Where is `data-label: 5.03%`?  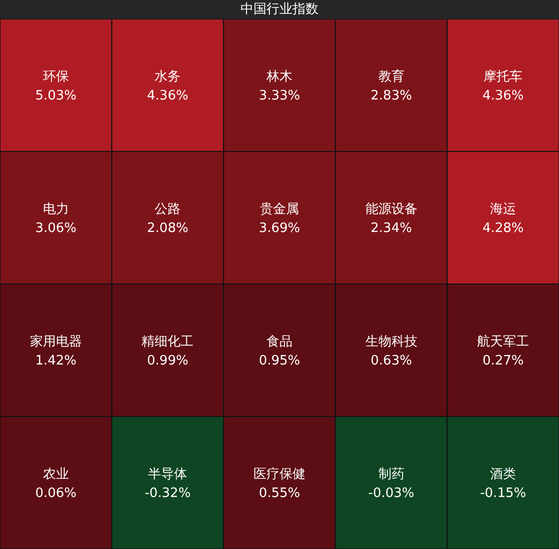
data-label: 5.03% is located at coordinates (56, 96).